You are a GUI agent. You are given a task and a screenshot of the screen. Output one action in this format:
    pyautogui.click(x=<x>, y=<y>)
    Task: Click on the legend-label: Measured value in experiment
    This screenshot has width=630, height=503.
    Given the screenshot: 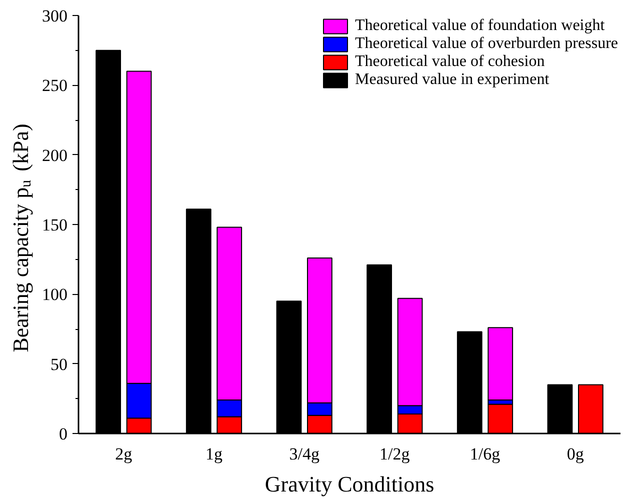 What is the action you would take?
    pyautogui.click(x=452, y=80)
    